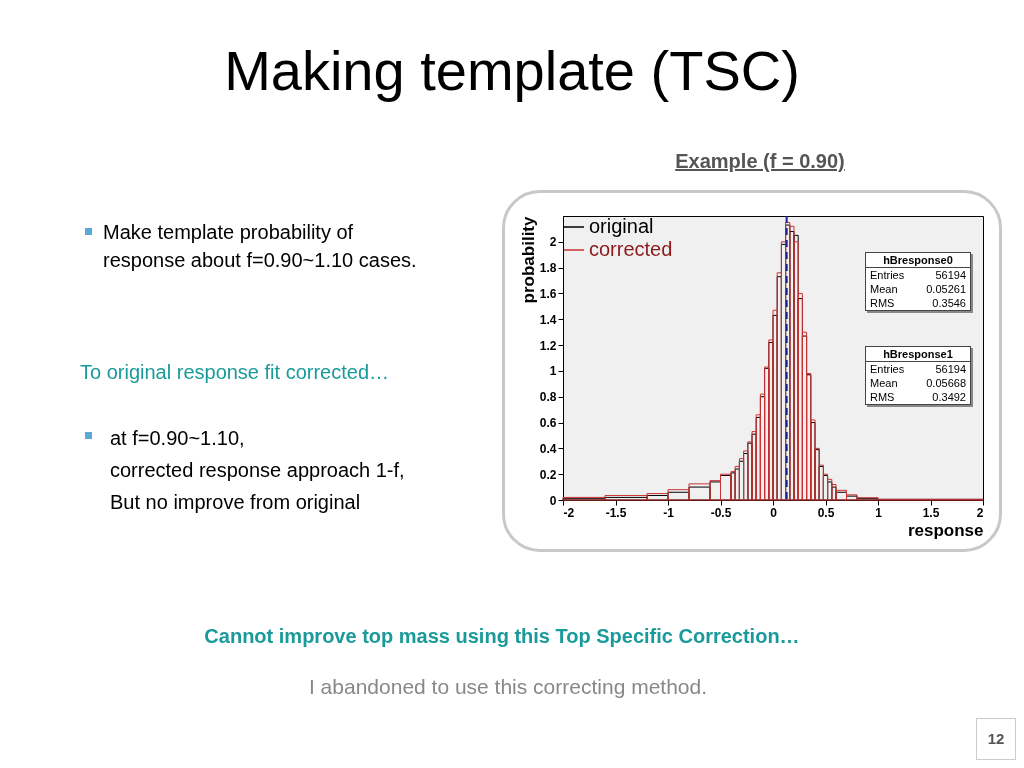 This screenshot has width=1024, height=768. Describe the element at coordinates (257, 470) in the screenshot. I see `text: at f=0.90~1.10, corrected response approach 1-f, But no improve from original` at that location.